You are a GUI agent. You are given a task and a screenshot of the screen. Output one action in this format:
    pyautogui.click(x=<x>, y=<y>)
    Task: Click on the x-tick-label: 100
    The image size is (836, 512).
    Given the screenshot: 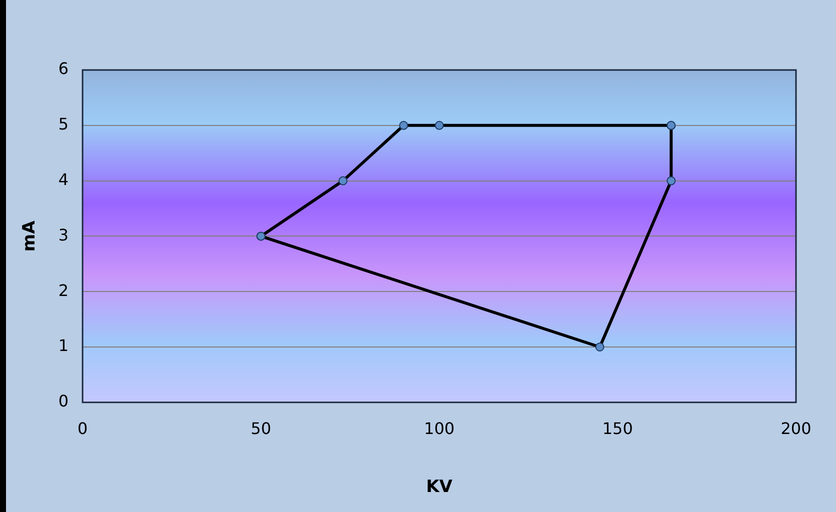 What is the action you would take?
    pyautogui.click(x=439, y=428)
    